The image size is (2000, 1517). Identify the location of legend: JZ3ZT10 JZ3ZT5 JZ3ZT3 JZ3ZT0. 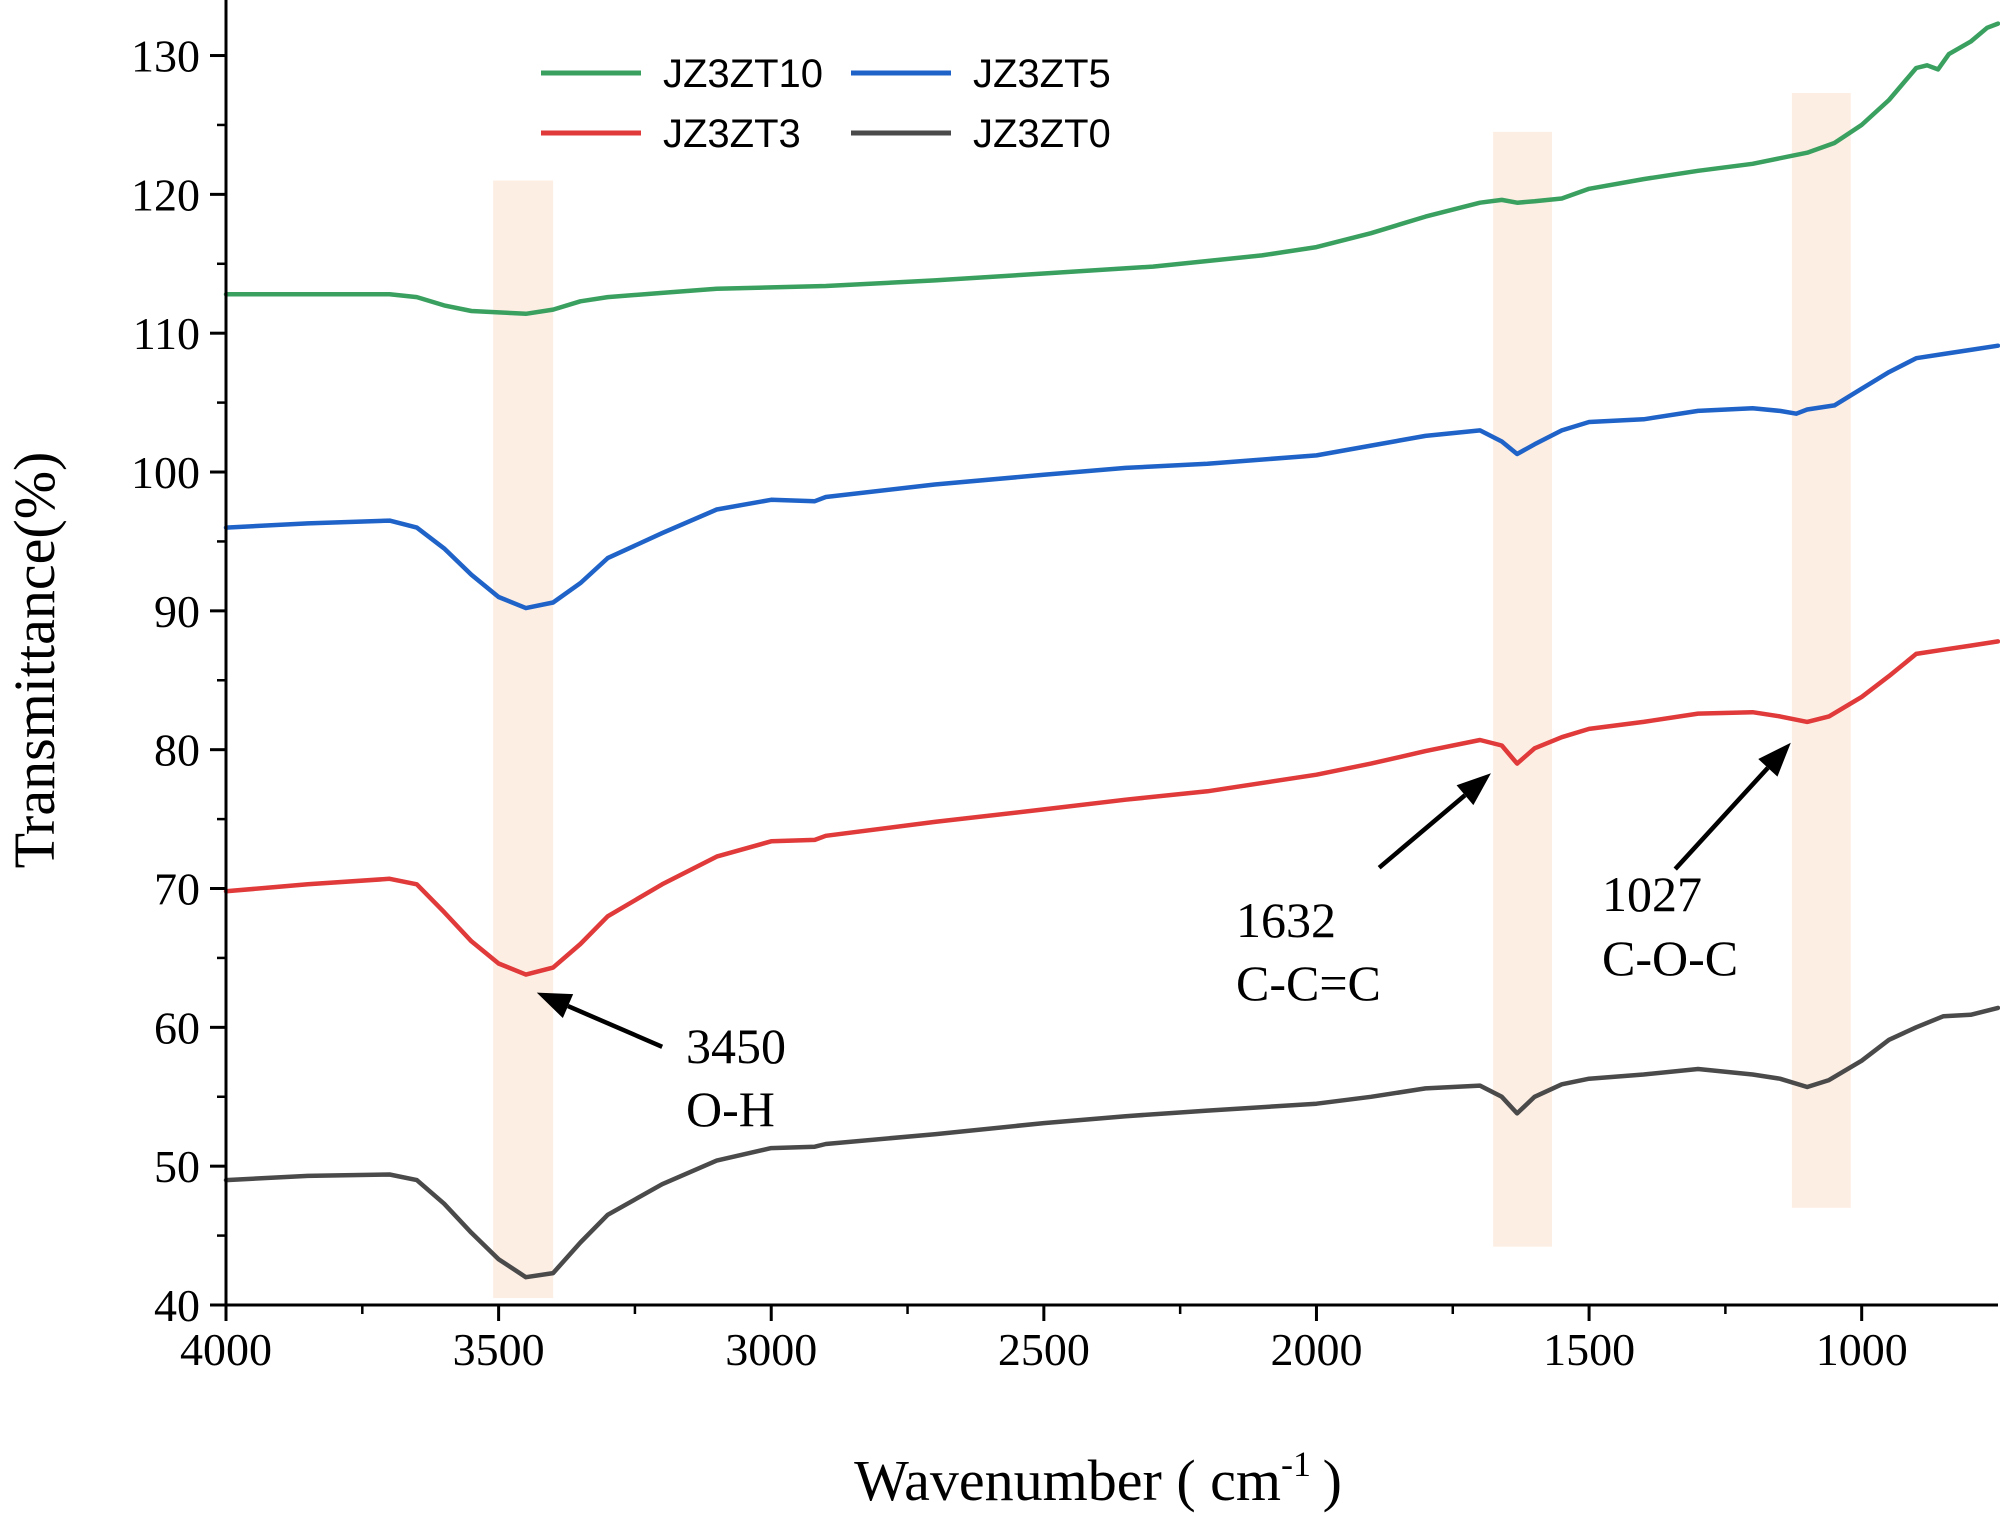
(826, 104).